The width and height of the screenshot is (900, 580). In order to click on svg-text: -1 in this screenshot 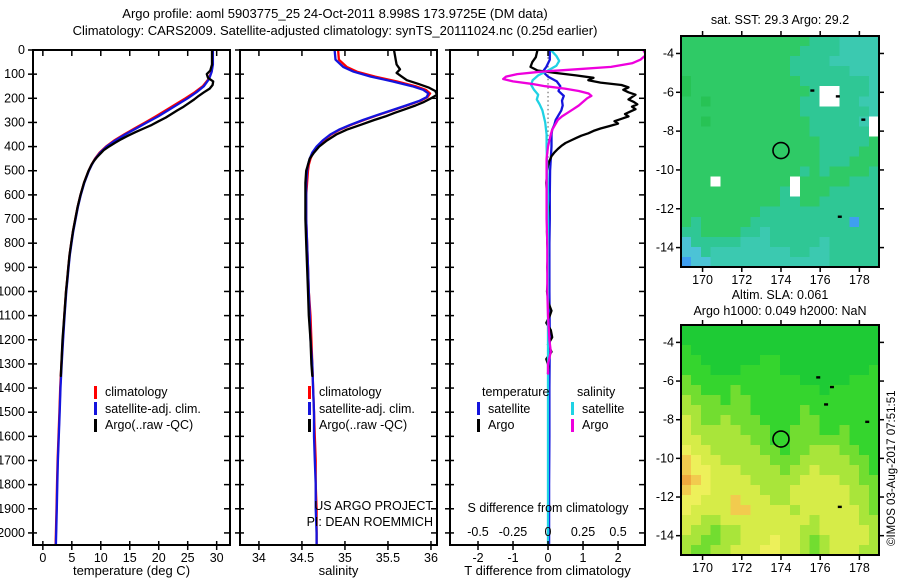, I will do `click(512, 558)`.